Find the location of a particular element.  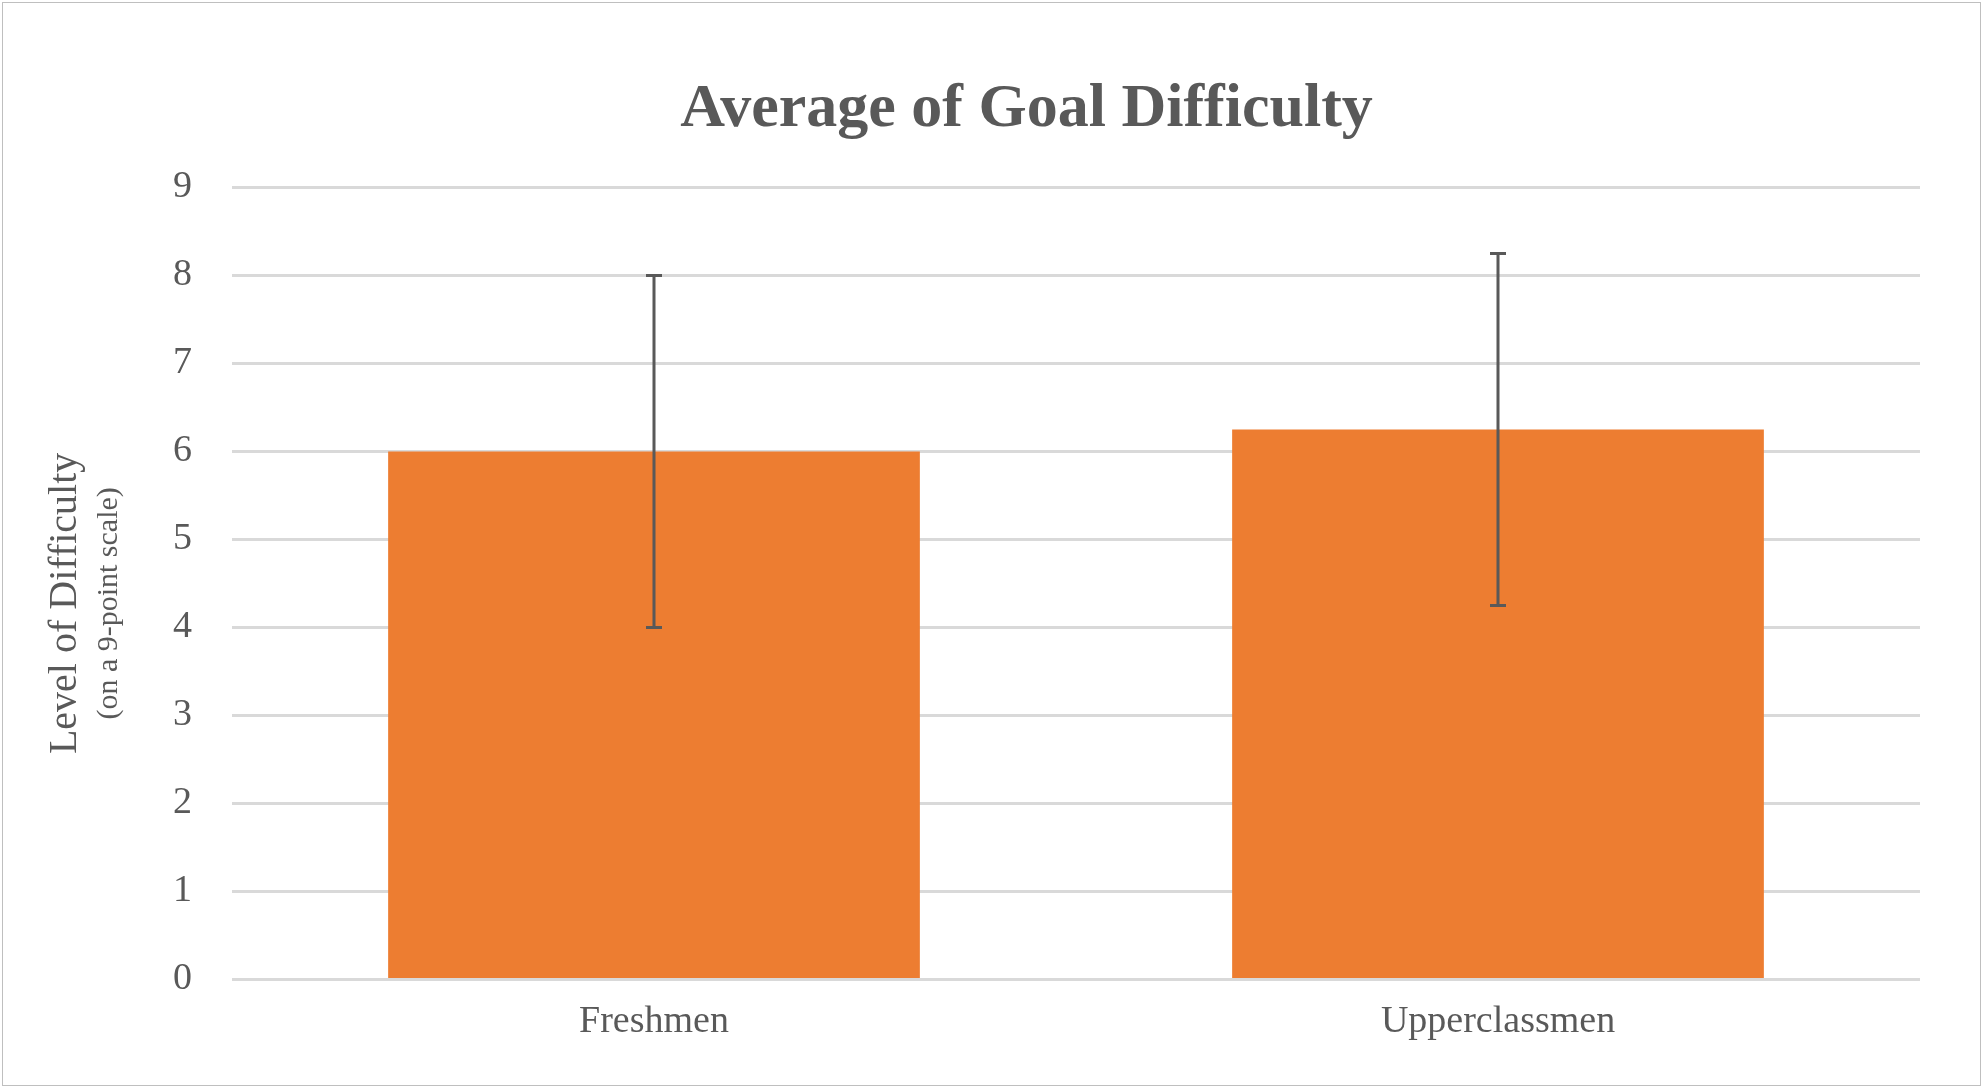

y-axis-title: Level of Difficulty (on a 9-point scale) is located at coordinates (81, 603).